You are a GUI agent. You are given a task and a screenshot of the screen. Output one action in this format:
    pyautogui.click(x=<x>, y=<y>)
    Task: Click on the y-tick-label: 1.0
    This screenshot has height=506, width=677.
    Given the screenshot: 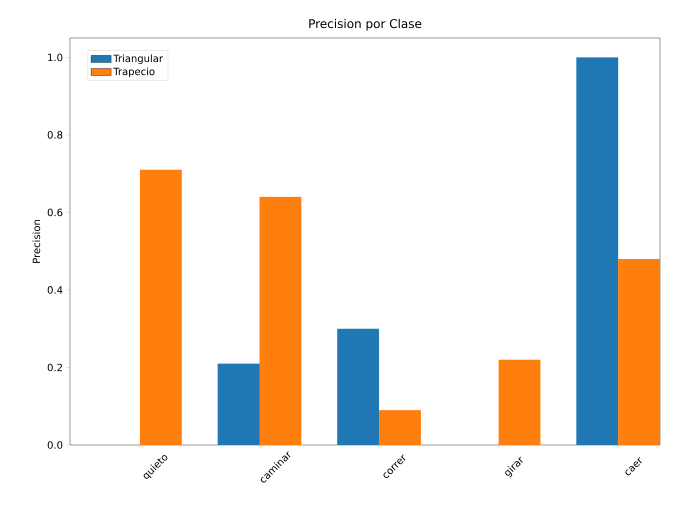 What is the action you would take?
    pyautogui.click(x=55, y=58)
    